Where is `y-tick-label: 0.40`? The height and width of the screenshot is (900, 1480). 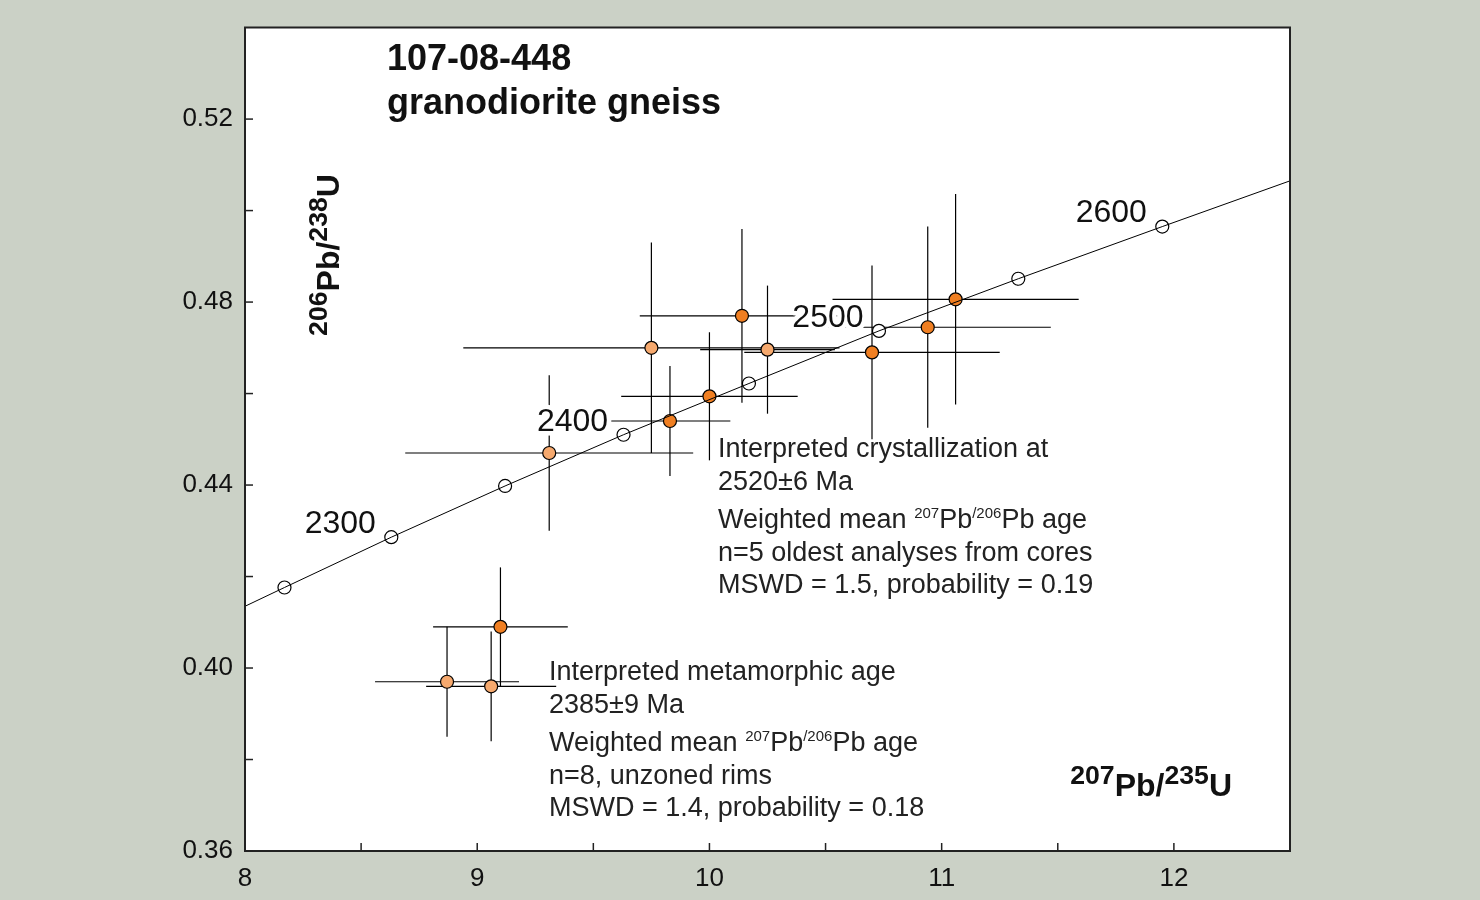 y-tick-label: 0.40 is located at coordinates (207, 666).